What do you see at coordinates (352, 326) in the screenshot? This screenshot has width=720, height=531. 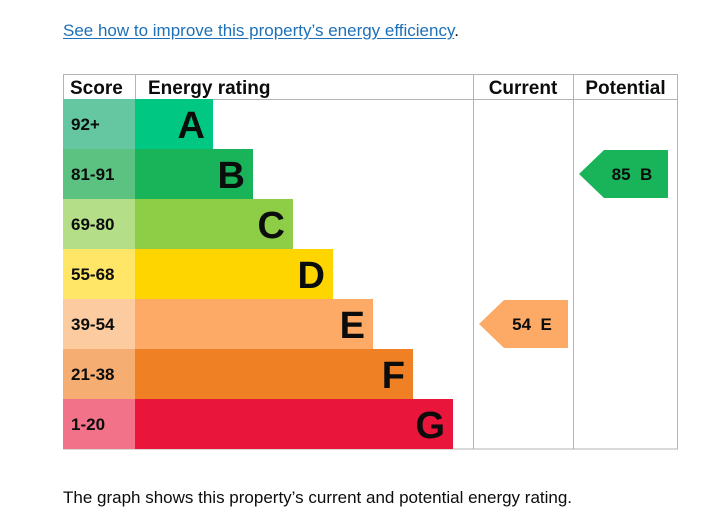 I see `rating-letter-e: E` at bounding box center [352, 326].